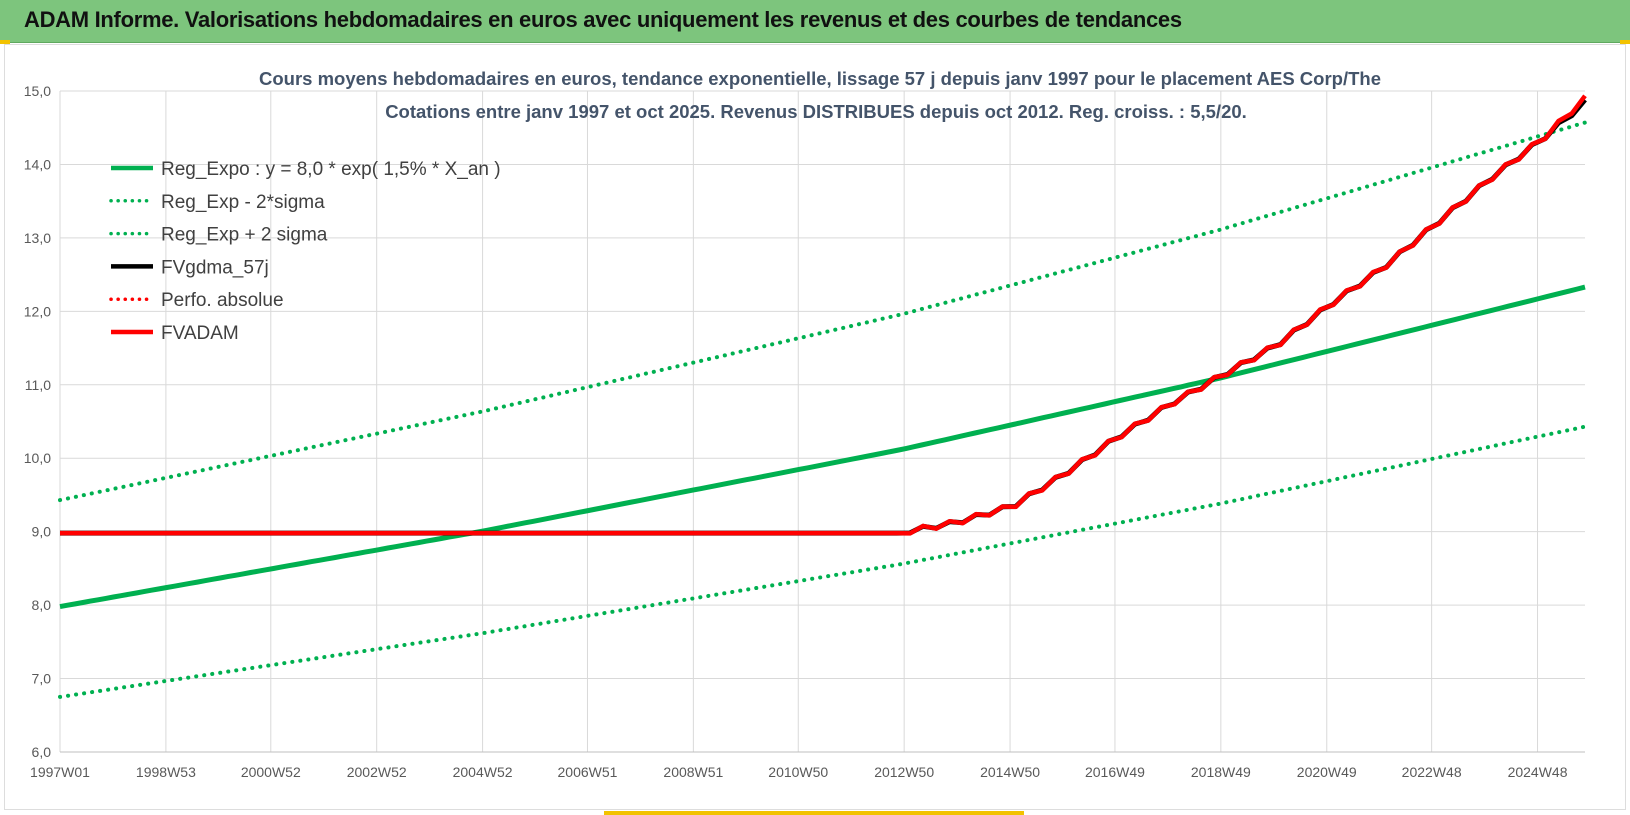  What do you see at coordinates (588, 772) in the screenshot?
I see `x-tick-label: 2006W51` at bounding box center [588, 772].